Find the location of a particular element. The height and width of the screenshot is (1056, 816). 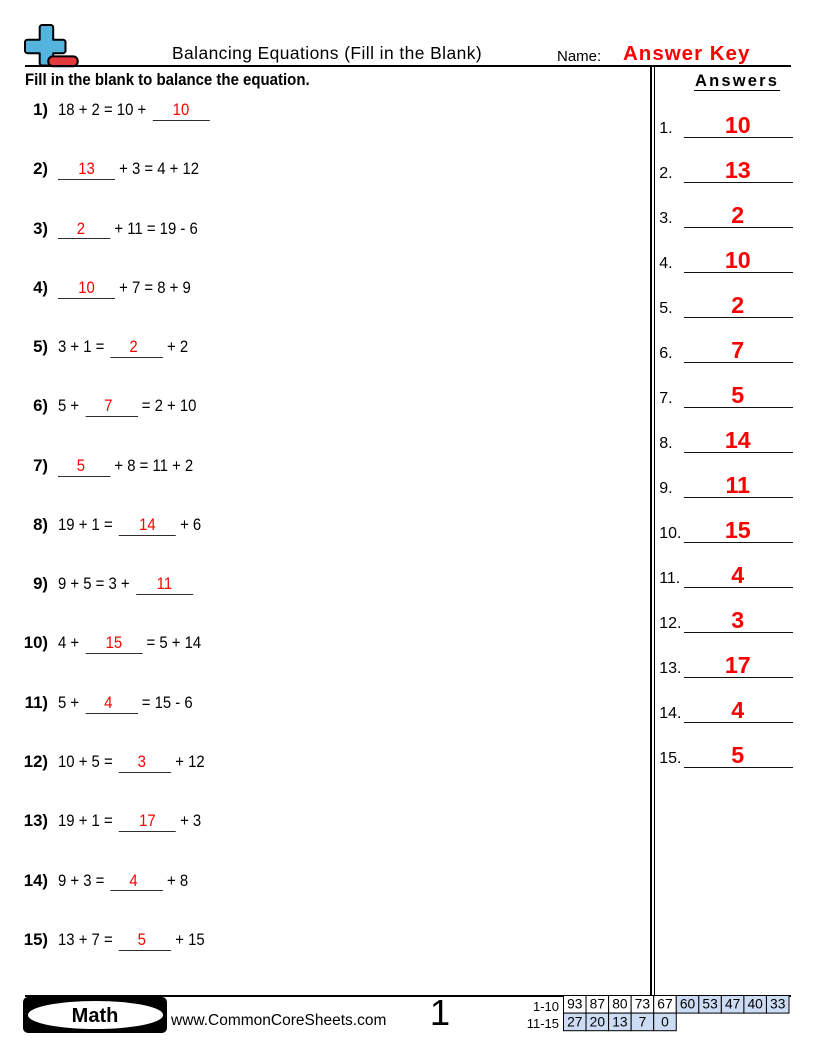

svg-text: 13 is located at coordinates (620, 1021).